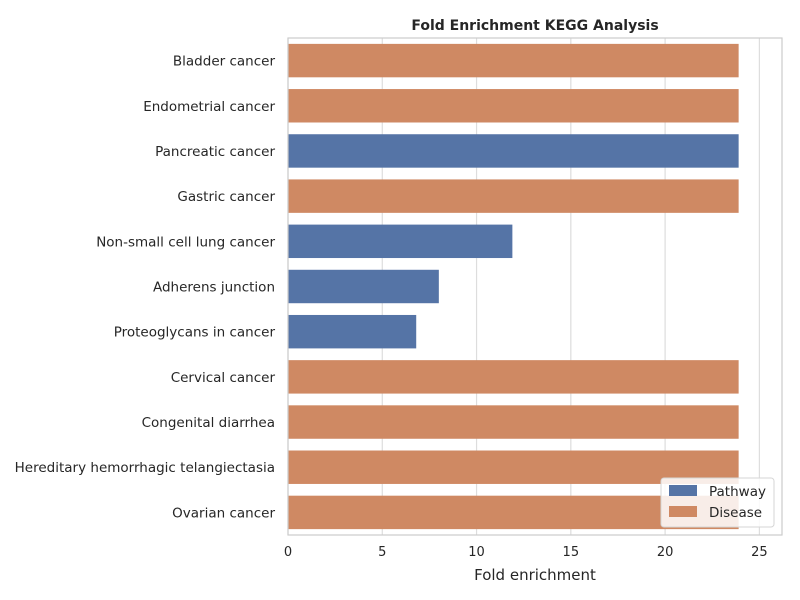 This screenshot has width=800, height=600. Describe the element at coordinates (526, 552) in the screenshot. I see `x-tick-labels: 0 5 10 15 20 25` at that location.